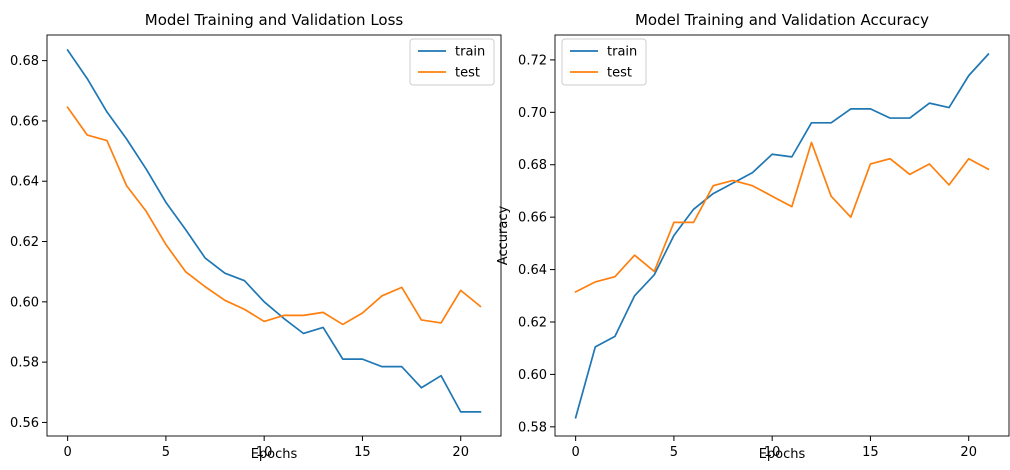  I want to click on loss-legend: train test, so click(452, 62).